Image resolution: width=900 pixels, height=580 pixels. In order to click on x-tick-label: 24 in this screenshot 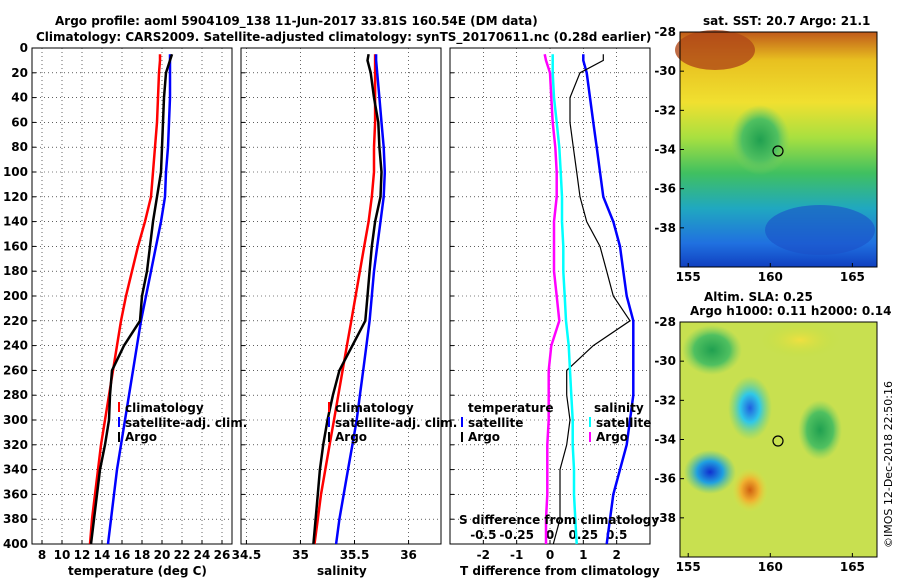, I will do `click(202, 555)`.